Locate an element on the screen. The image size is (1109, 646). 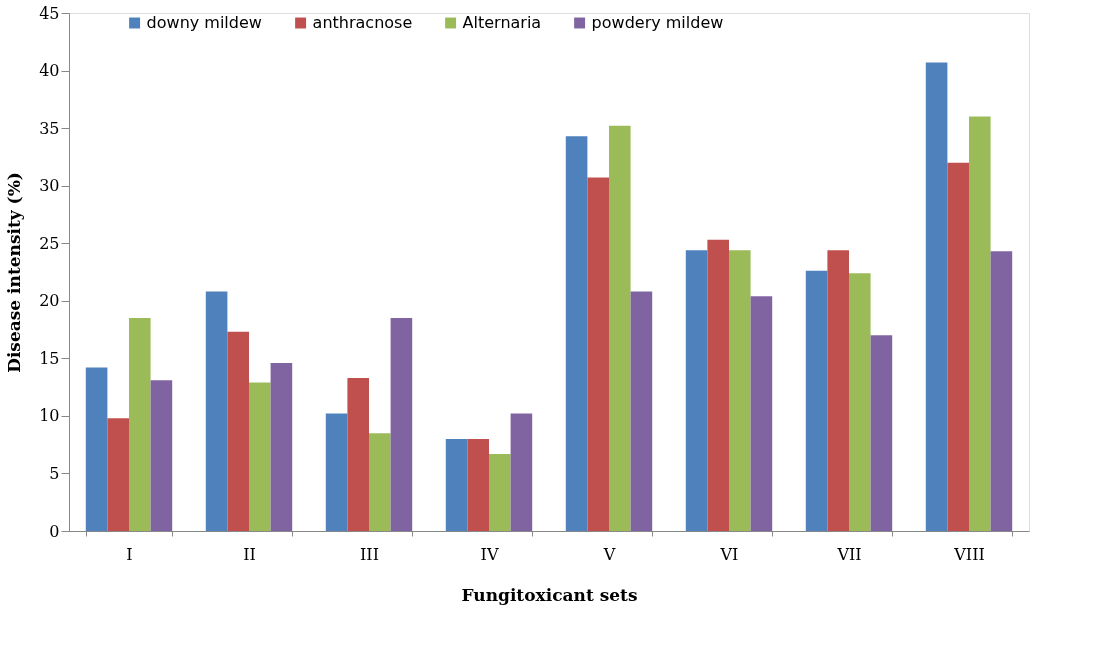
x-tick-label: VII is located at coordinates (849, 554).